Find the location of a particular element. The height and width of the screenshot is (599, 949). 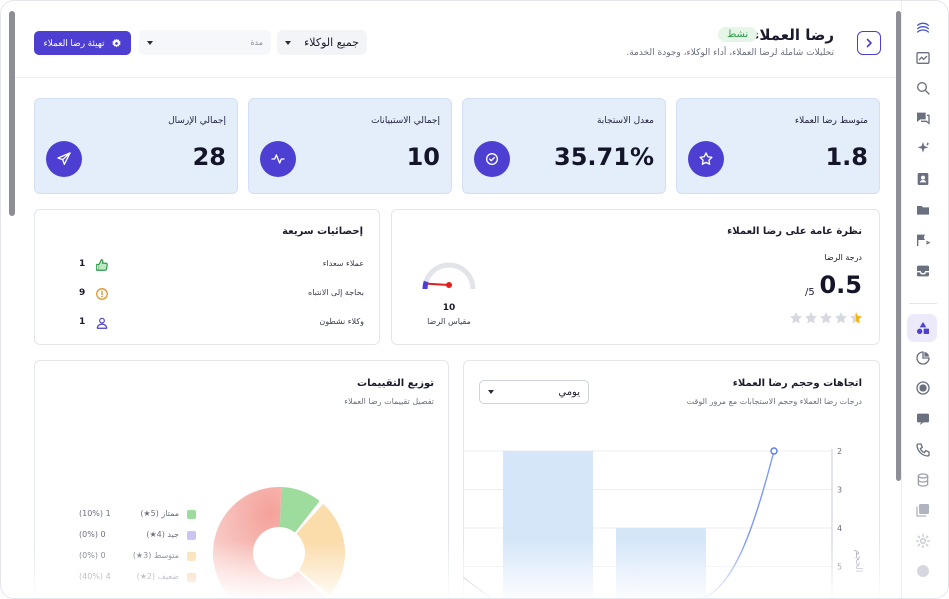

thumbs-up-icon is located at coordinates (101, 264).